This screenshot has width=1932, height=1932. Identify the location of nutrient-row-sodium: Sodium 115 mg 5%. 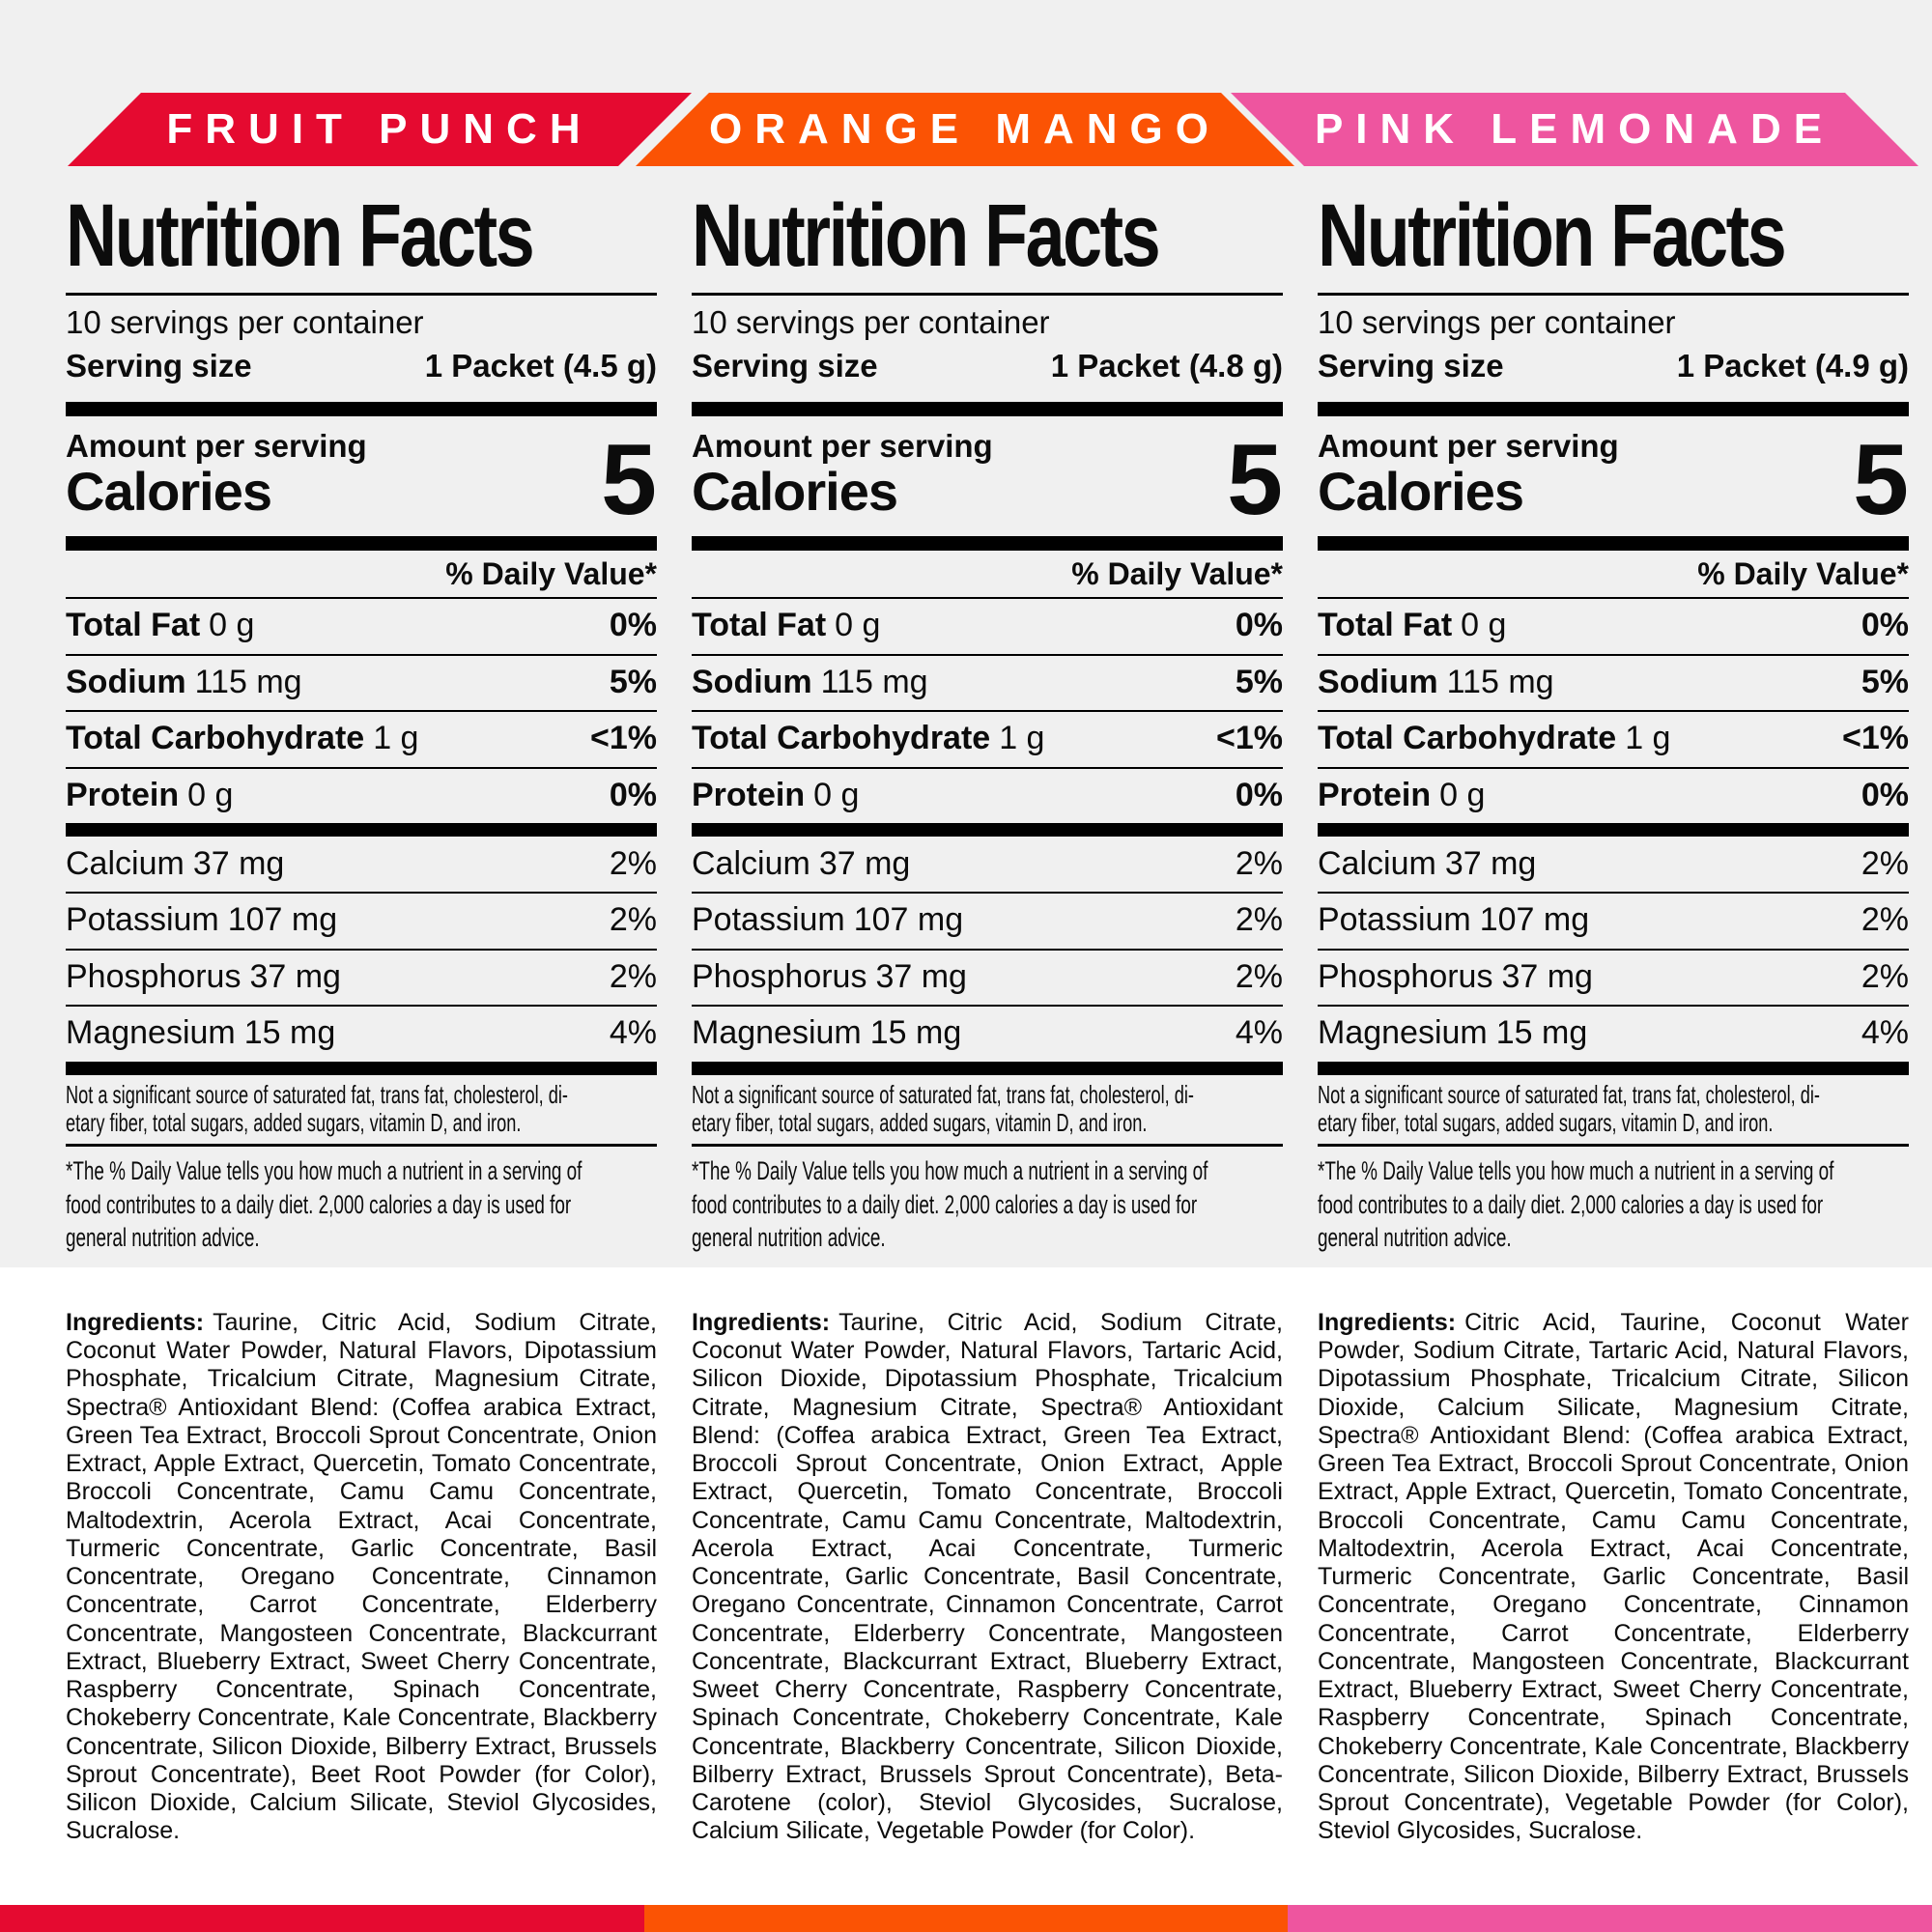
(987, 681).